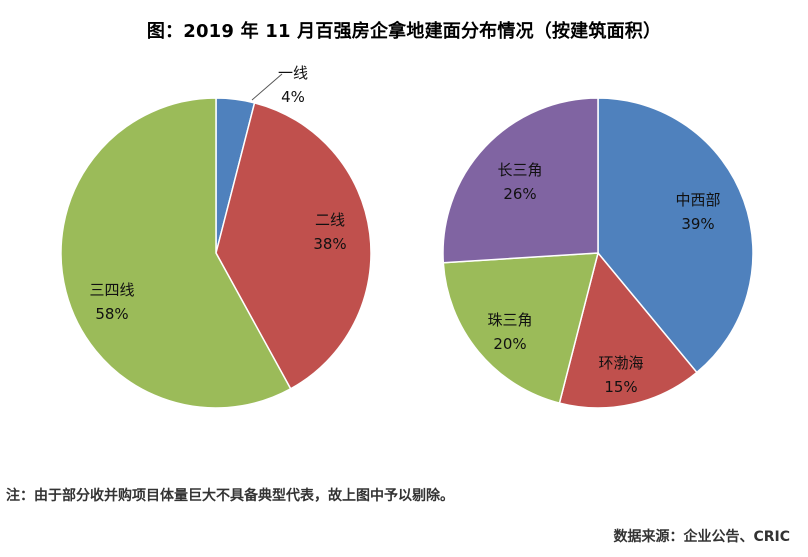 This screenshot has width=808, height=557. What do you see at coordinates (330, 220) in the screenshot?
I see `pie0-slice-label-1: 二线` at bounding box center [330, 220].